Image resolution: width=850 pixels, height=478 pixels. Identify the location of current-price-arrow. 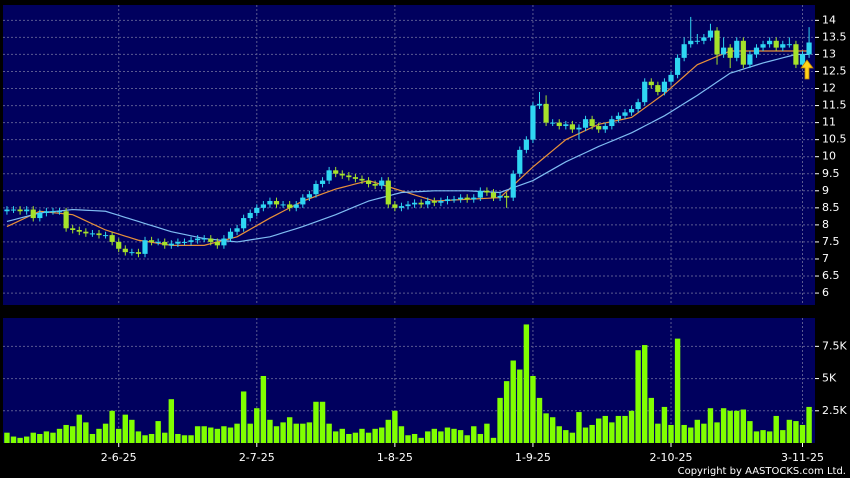
(807, 69).